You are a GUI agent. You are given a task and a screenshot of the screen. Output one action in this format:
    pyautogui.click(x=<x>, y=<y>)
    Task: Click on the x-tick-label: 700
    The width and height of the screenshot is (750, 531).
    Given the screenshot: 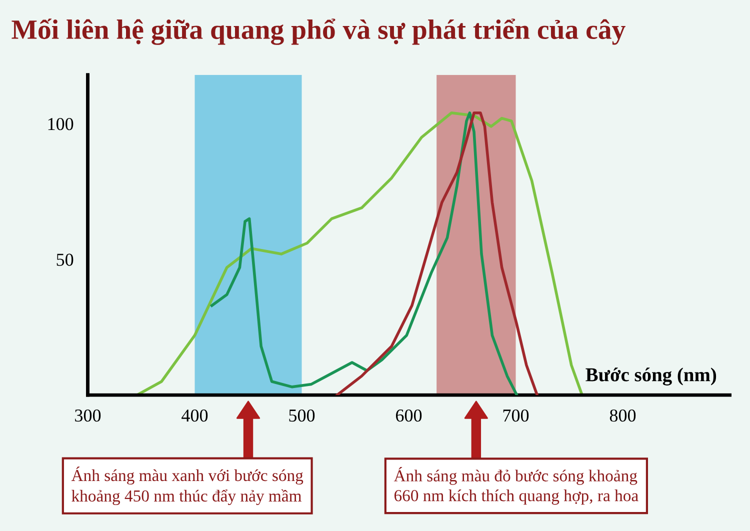 What is the action you would take?
    pyautogui.click(x=516, y=415)
    